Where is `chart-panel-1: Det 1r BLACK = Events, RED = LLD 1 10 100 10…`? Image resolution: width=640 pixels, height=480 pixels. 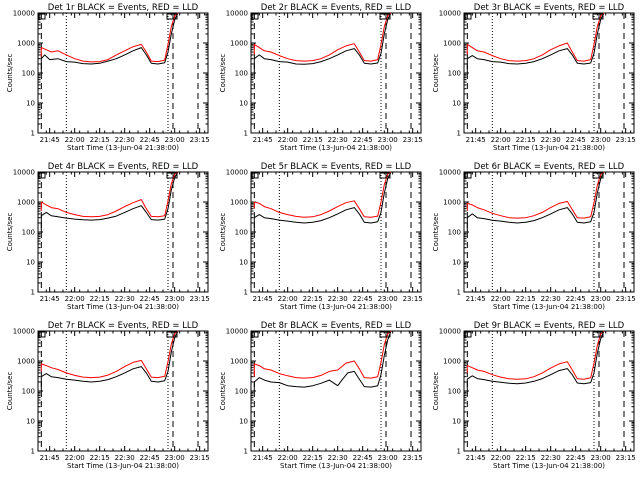
chart-panel-1: Det 1r BLACK = Events, RED = LLD 1 10 100 10… is located at coordinates (108, 77).